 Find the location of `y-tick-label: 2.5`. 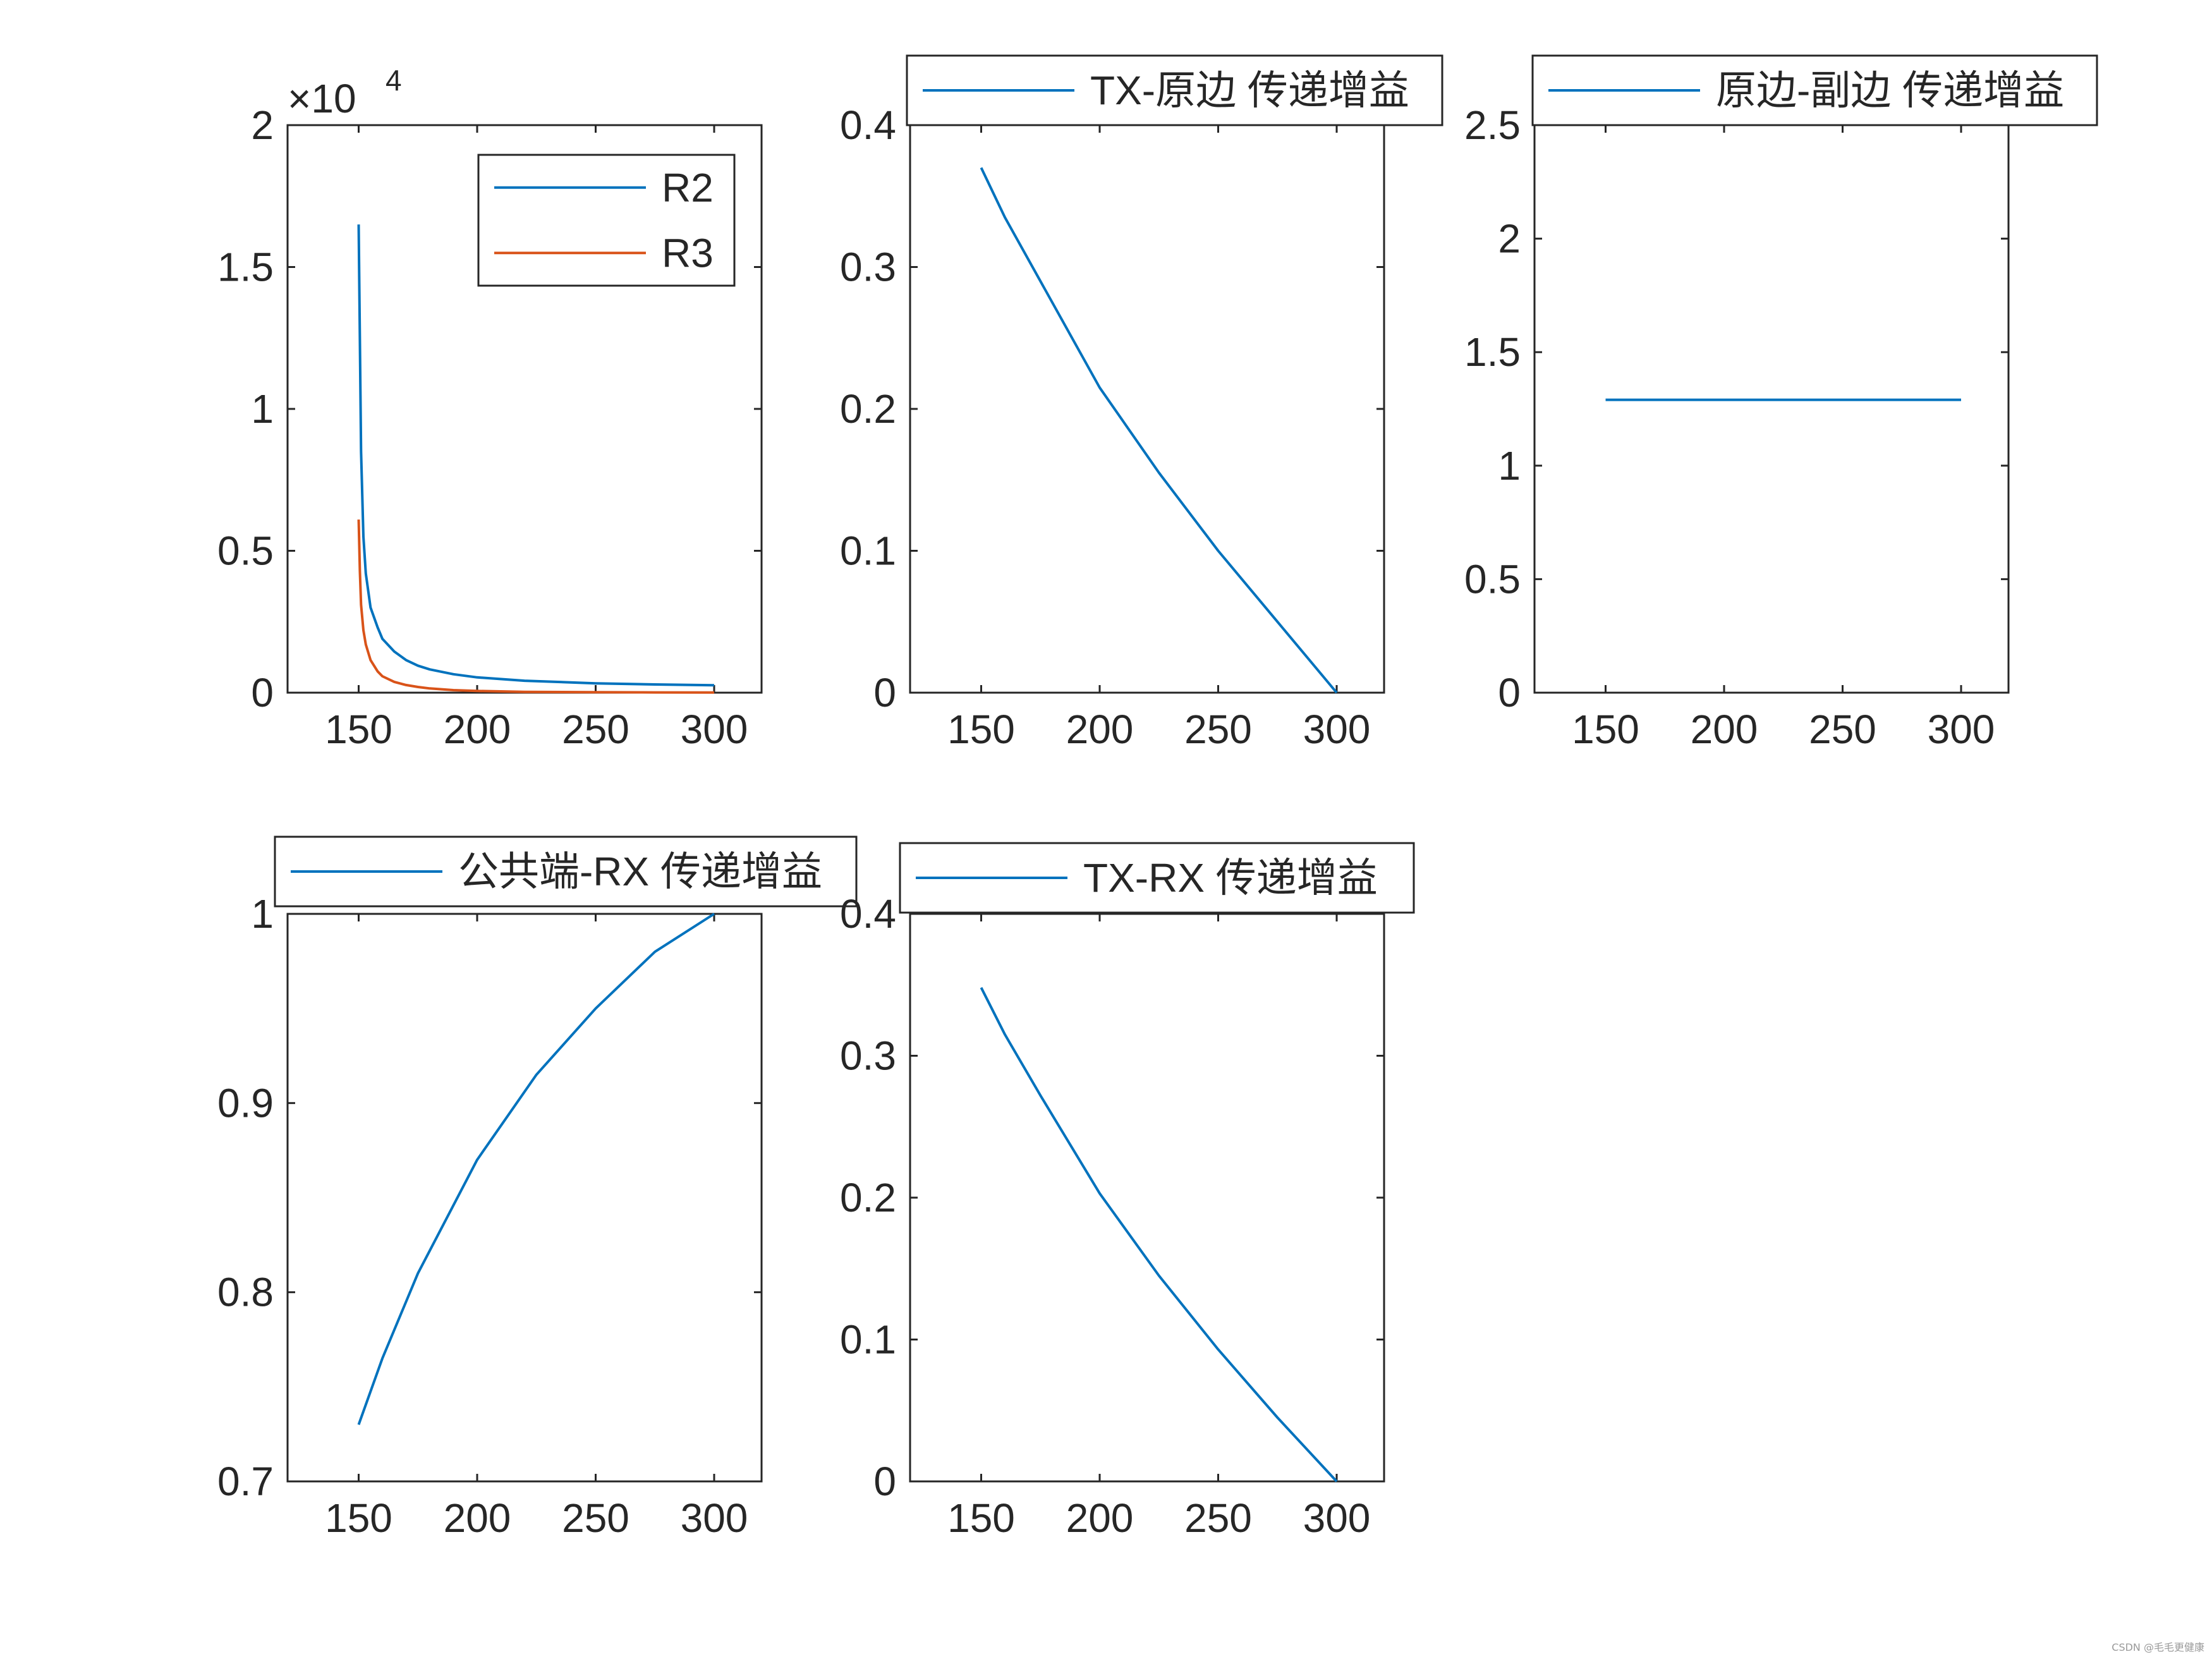

y-tick-label: 2.5 is located at coordinates (1492, 125).